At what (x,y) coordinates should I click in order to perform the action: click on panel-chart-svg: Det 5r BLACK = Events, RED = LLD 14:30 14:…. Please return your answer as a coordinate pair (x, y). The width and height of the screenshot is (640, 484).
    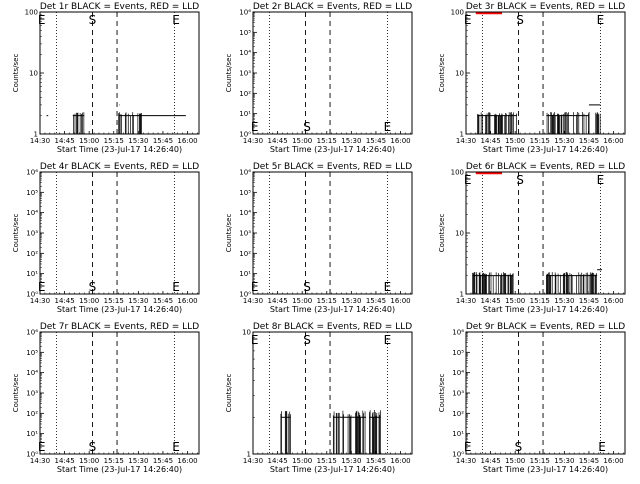
    Looking at the image, I should click on (319, 238).